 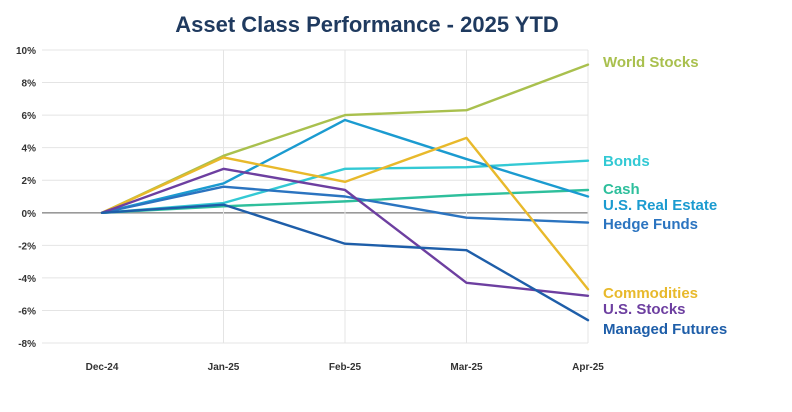 What do you see at coordinates (650, 224) in the screenshot?
I see `series-label-hedge-funds: Hedge Funds` at bounding box center [650, 224].